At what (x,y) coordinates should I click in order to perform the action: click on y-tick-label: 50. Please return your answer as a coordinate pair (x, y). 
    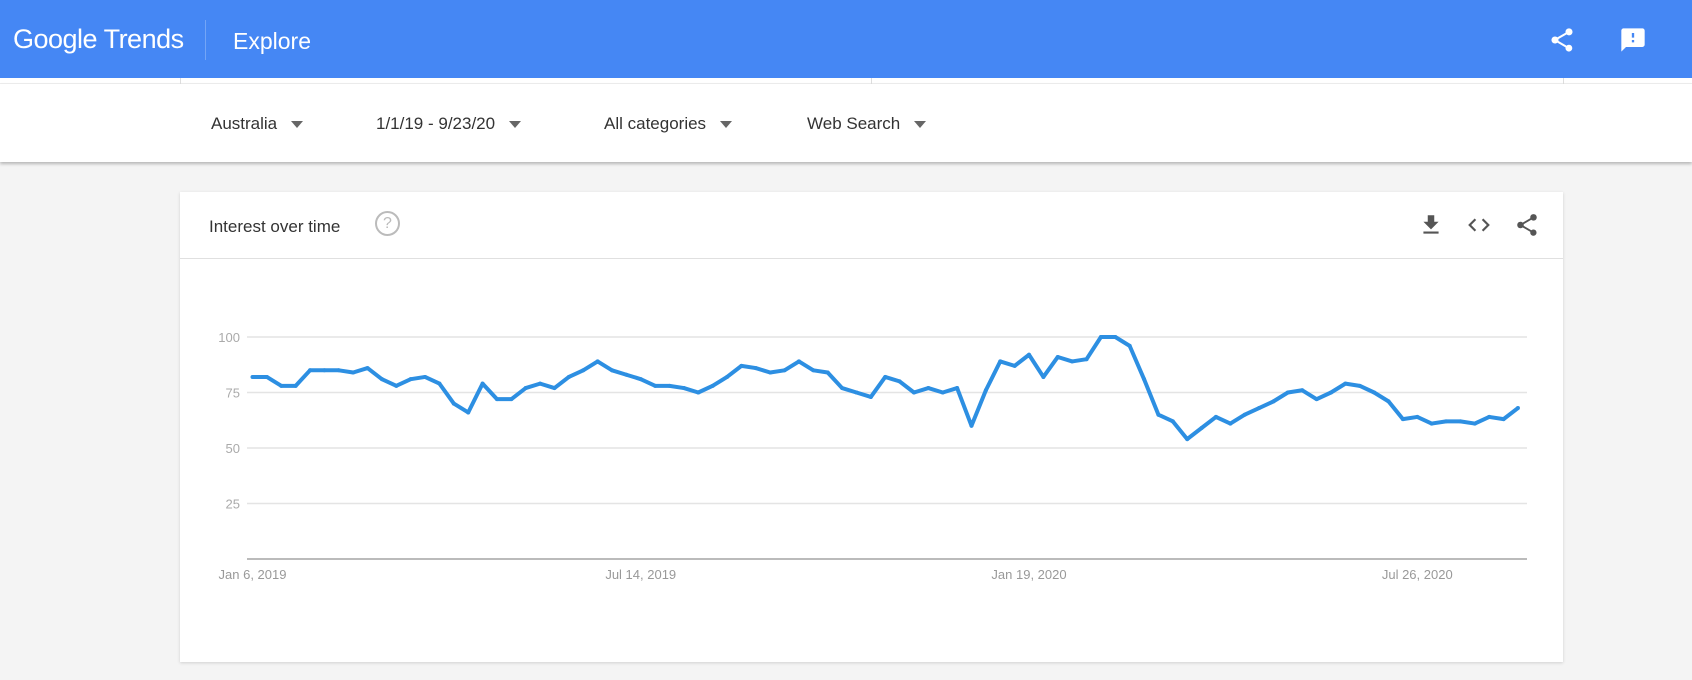
    Looking at the image, I should click on (233, 448).